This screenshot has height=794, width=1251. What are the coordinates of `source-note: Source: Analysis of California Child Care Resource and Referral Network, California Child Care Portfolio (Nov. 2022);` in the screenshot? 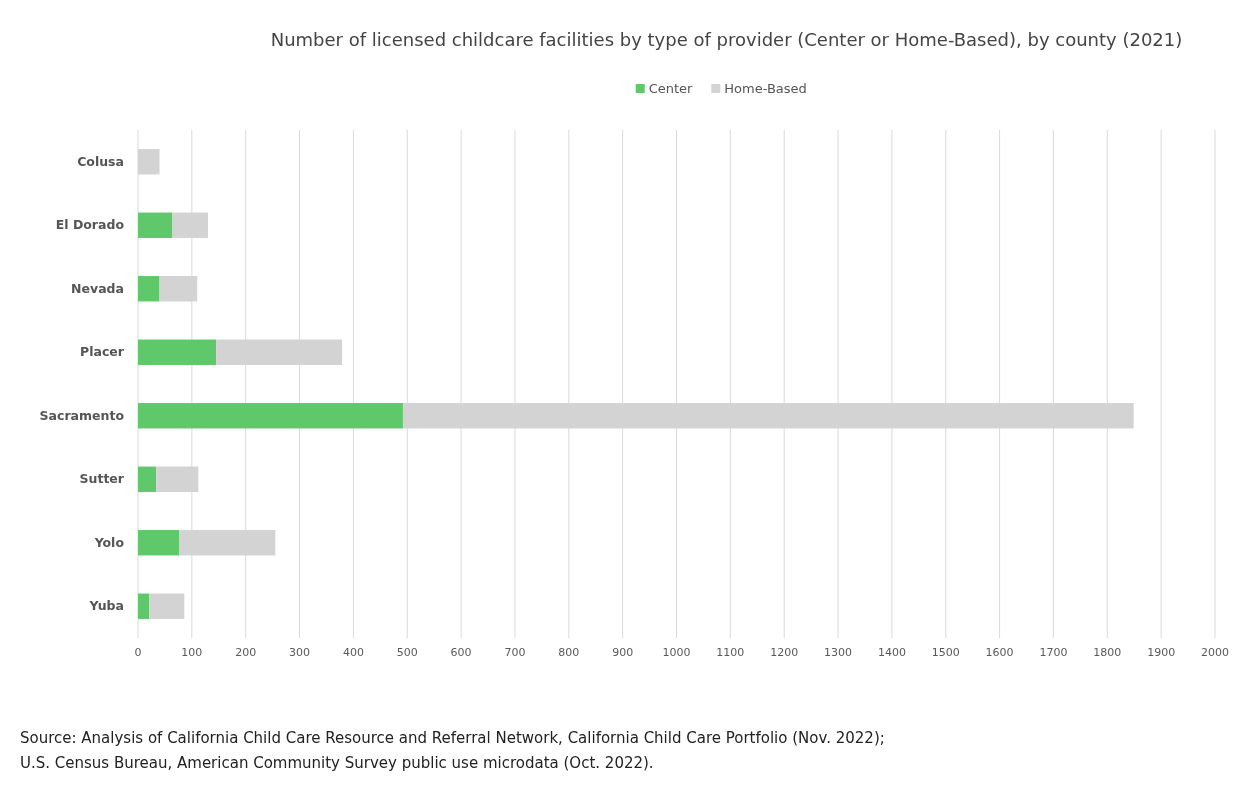 It's located at (452, 738).